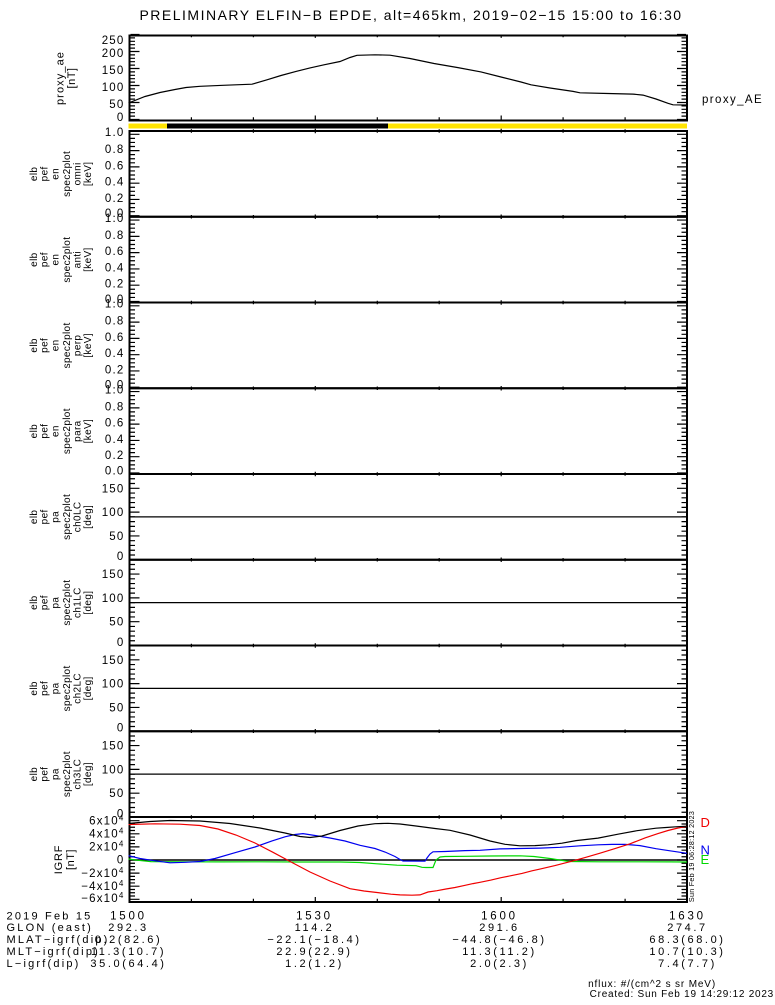  I want to click on svg-text: −22.1(−18.4), so click(314, 940).